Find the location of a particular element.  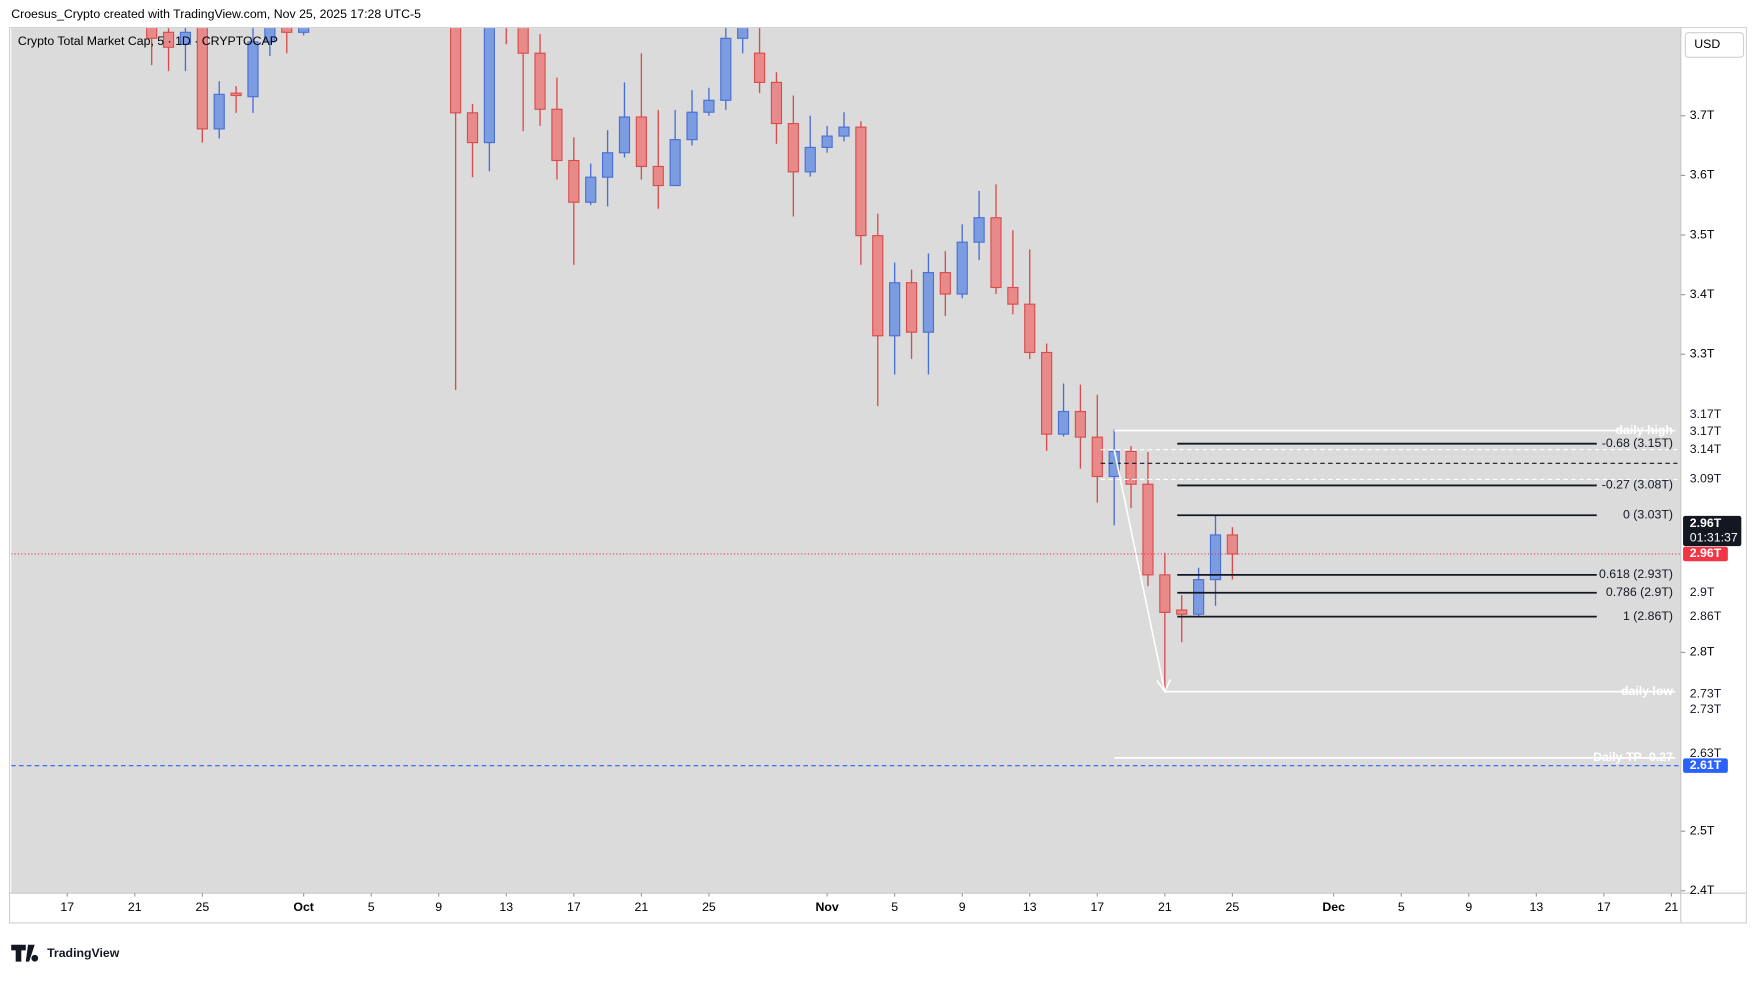

y-tick-label: 2.5T is located at coordinates (1702, 830).